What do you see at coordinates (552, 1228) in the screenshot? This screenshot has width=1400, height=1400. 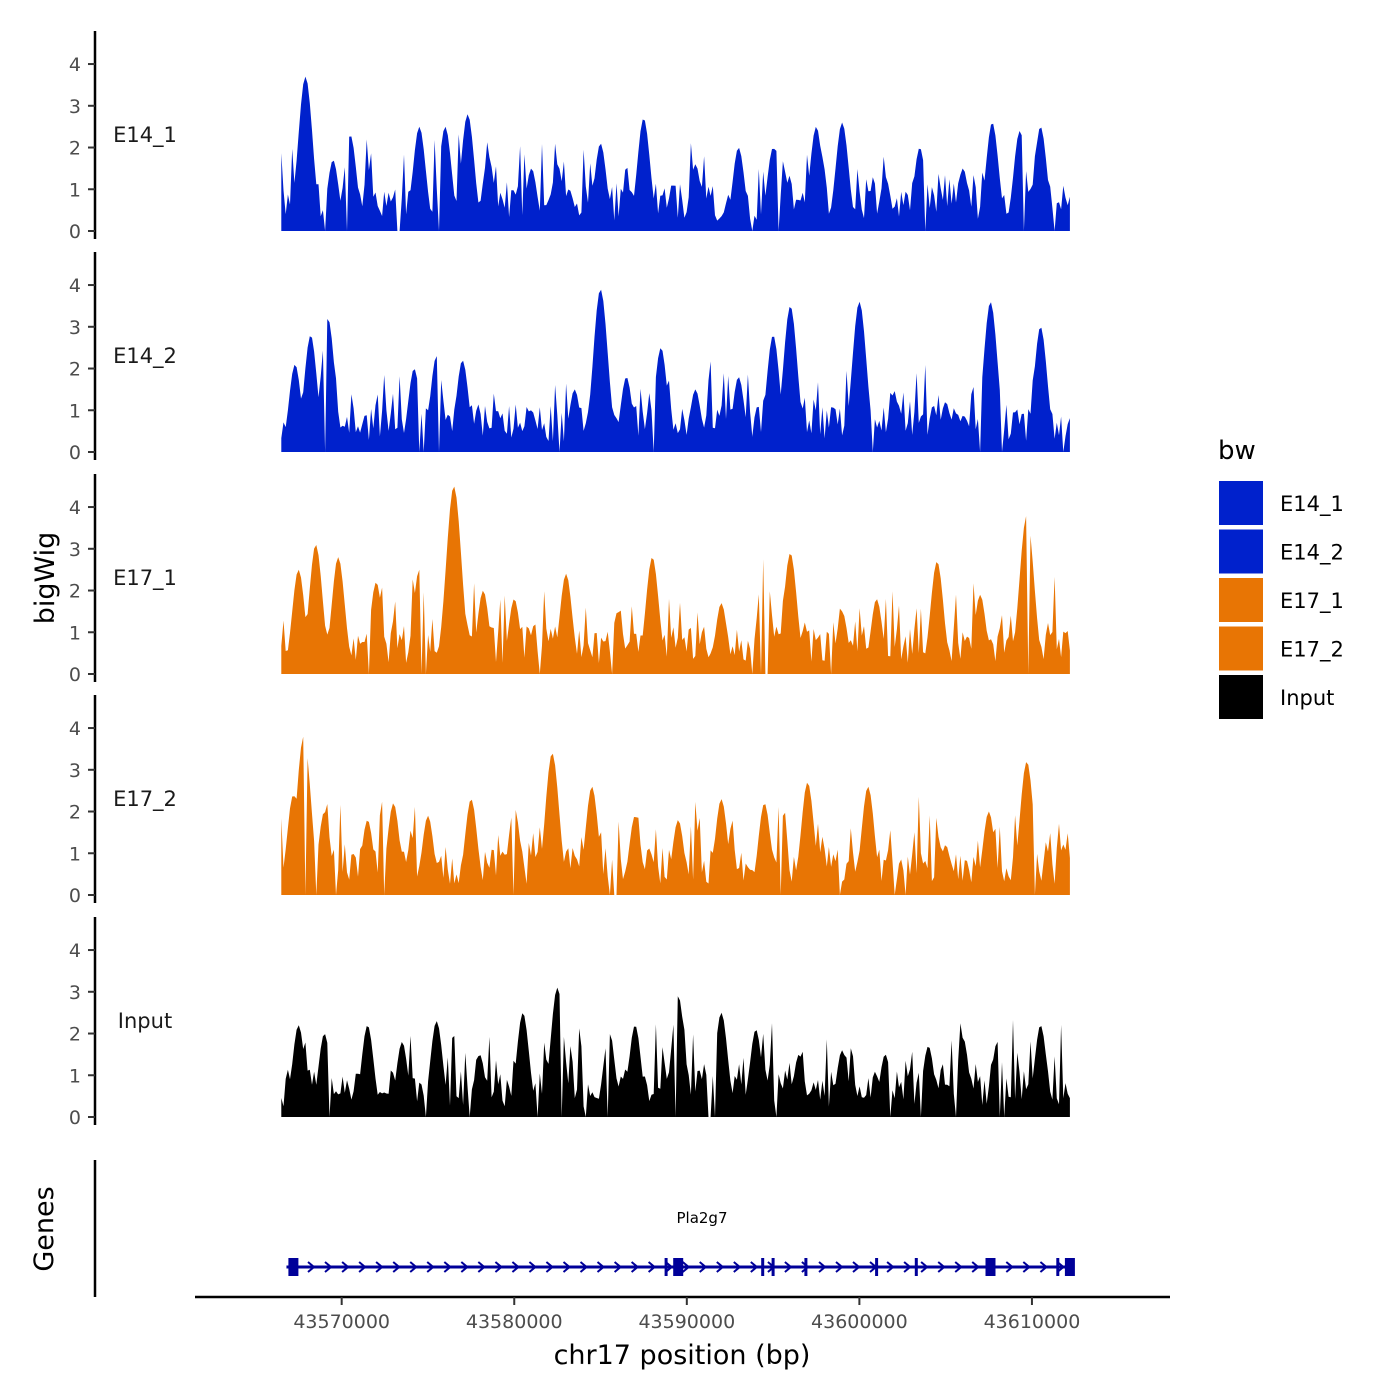 I see `gene-track: Genes Pla2g7` at bounding box center [552, 1228].